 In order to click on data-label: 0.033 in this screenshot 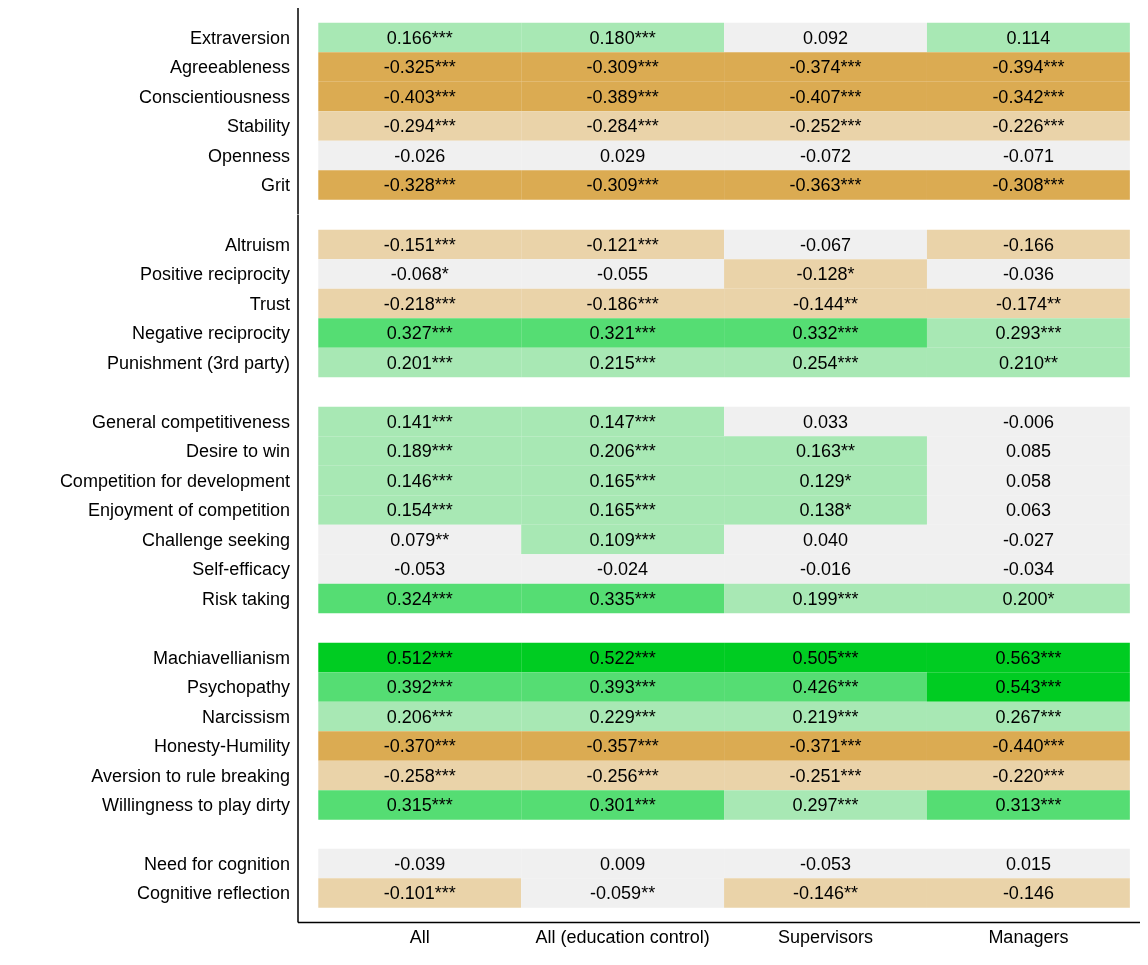, I will do `click(825, 421)`.